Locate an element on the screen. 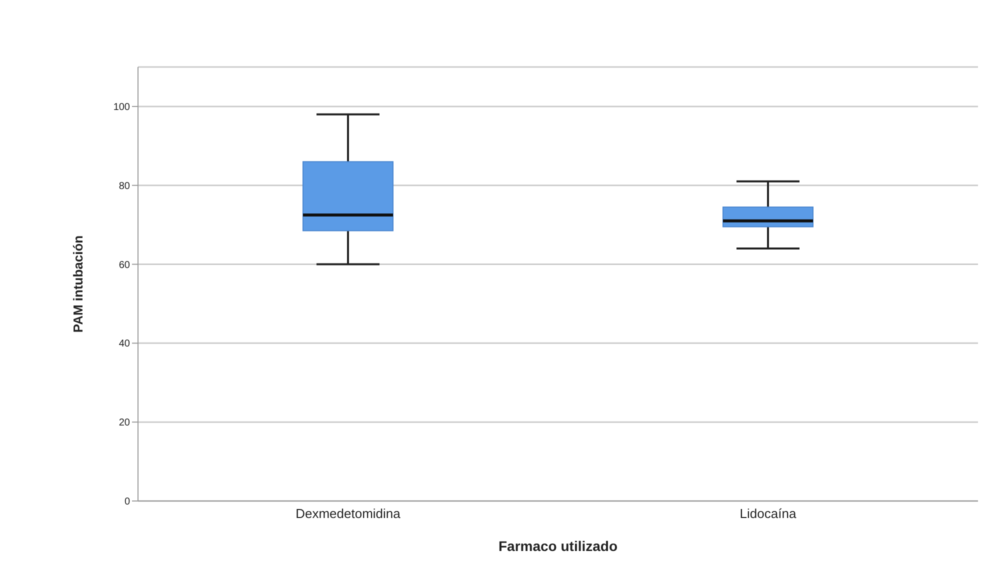 Image resolution: width=987 pixels, height=569 pixels. y-tick-label: 60 is located at coordinates (124, 265).